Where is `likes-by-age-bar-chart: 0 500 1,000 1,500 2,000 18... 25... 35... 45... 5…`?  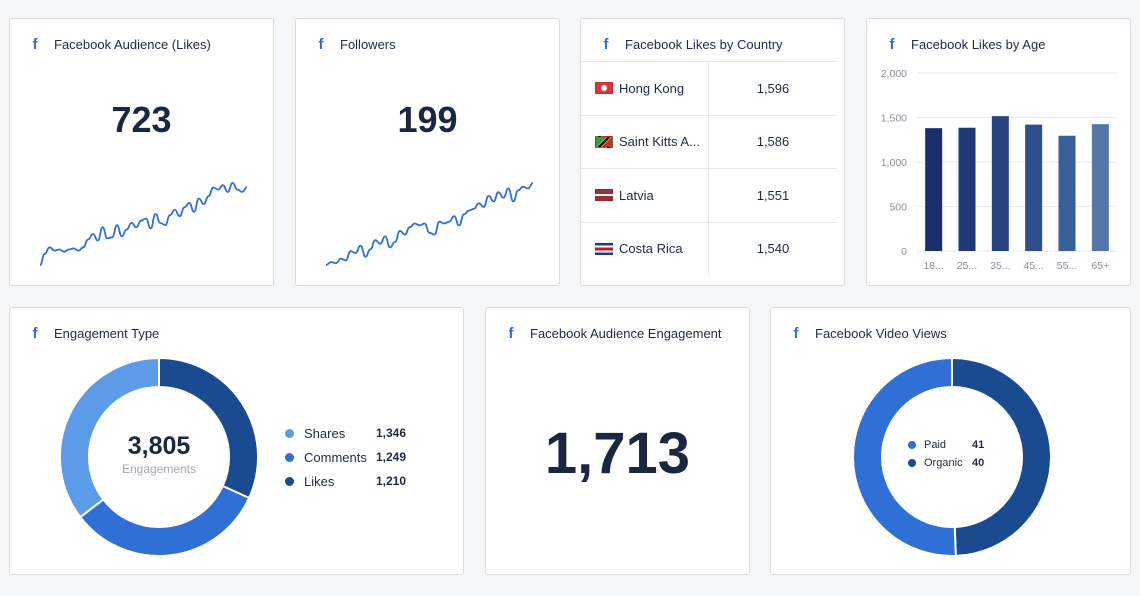
likes-by-age-bar-chart: 0 500 1,000 1,500 2,000 18... 25... 35... 45... 5… is located at coordinates (999, 170).